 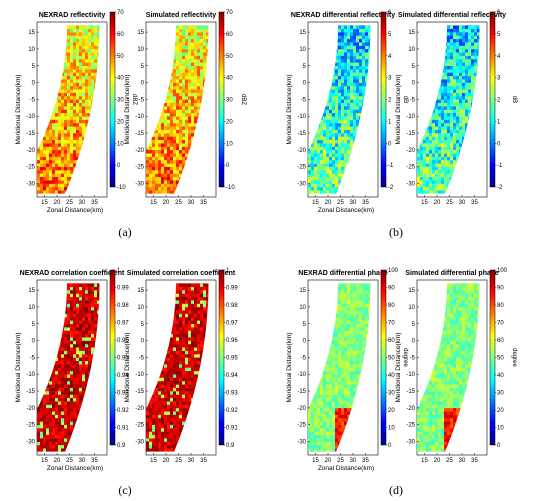 I want to click on colorbar-gradient, so click(x=221, y=99).